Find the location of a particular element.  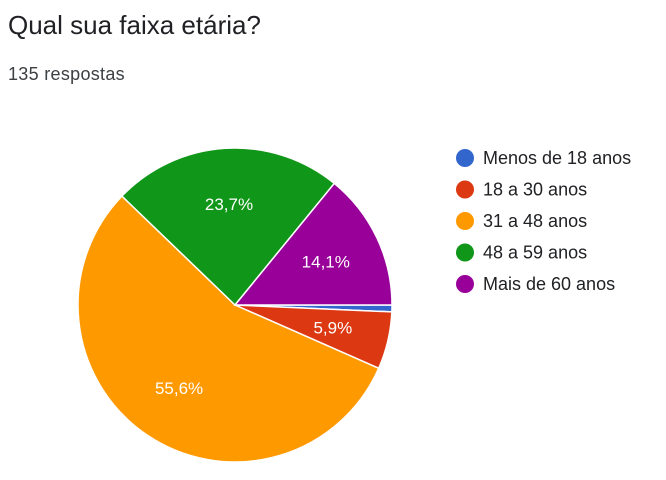

question-title: Qual sua faixa etária? is located at coordinates (134, 25).